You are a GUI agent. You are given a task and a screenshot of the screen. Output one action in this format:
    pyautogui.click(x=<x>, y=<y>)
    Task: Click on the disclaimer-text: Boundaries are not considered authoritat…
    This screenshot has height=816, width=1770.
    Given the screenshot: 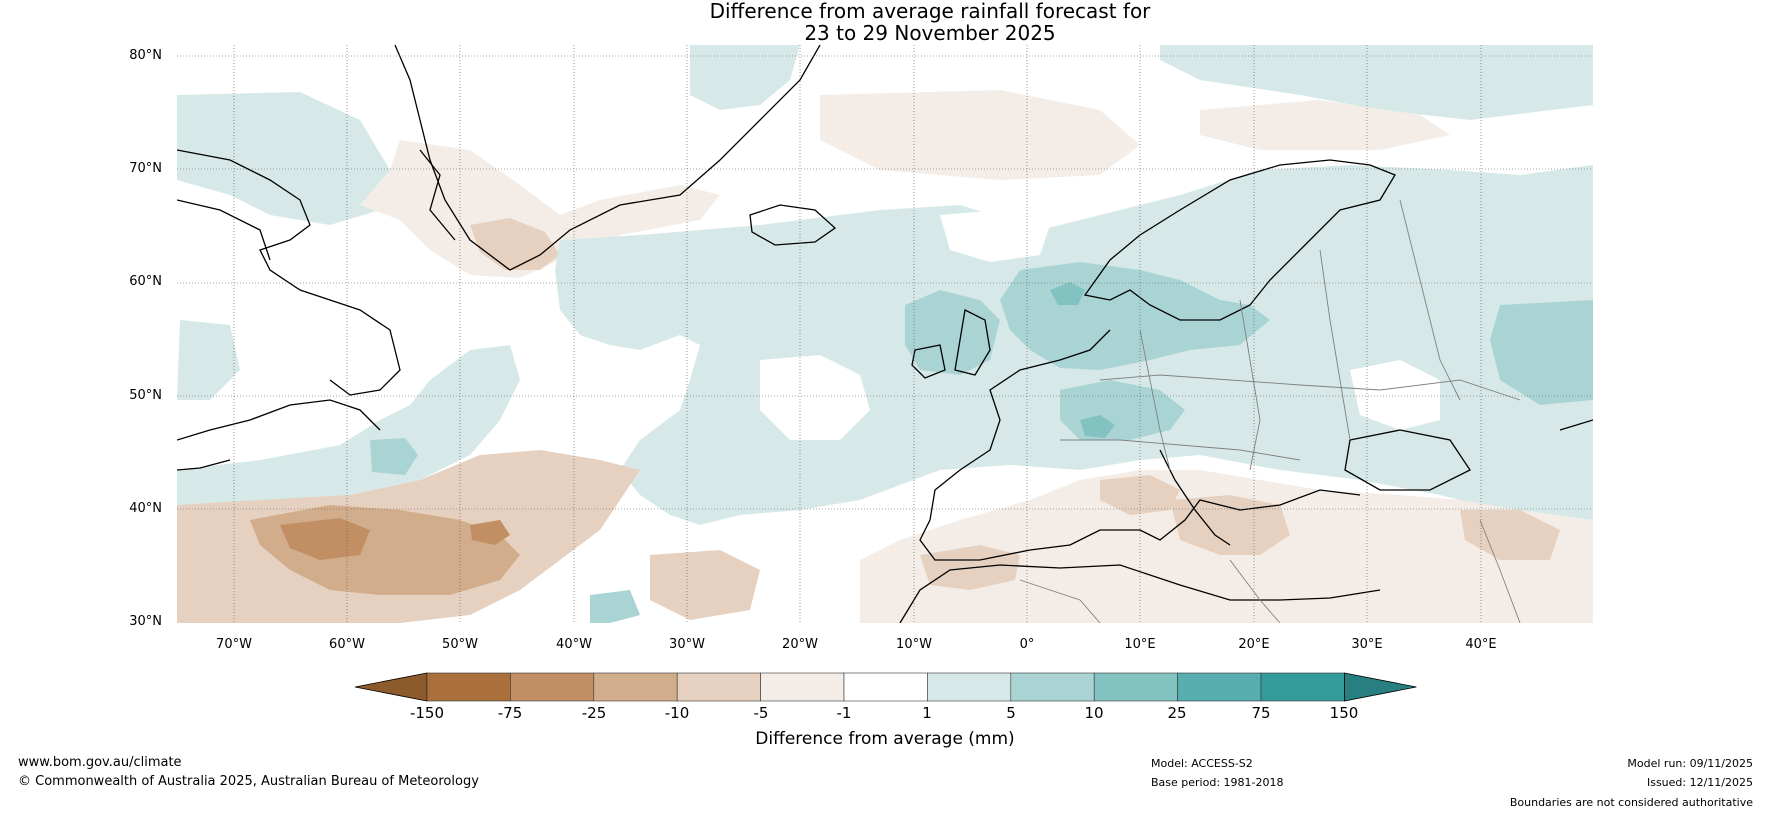 What is the action you would take?
    pyautogui.click(x=1631, y=802)
    